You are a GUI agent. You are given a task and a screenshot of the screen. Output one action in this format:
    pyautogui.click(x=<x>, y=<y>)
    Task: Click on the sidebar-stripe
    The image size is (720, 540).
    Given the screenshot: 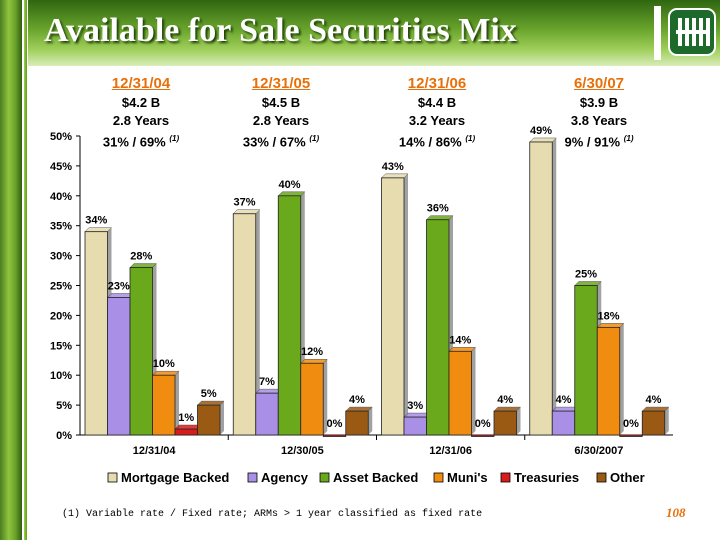 What is the action you would take?
    pyautogui.click(x=25, y=270)
    